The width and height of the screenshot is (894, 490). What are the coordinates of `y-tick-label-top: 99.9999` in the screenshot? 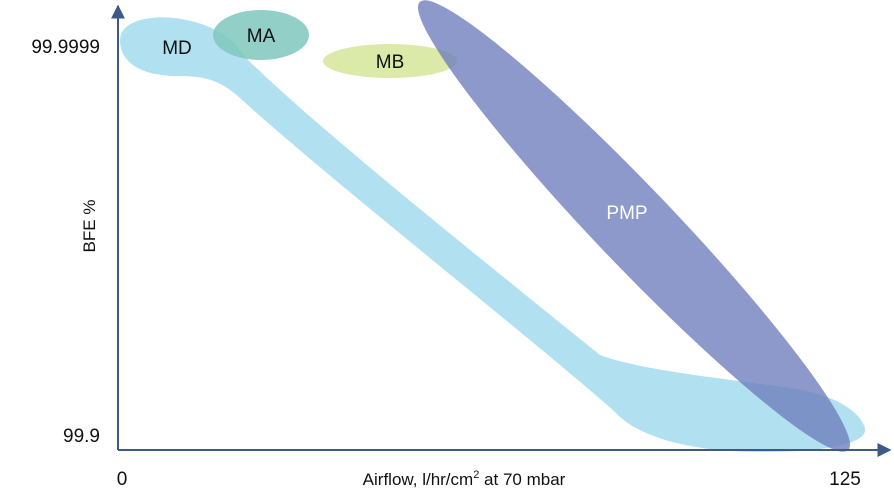 It's located at (65, 47).